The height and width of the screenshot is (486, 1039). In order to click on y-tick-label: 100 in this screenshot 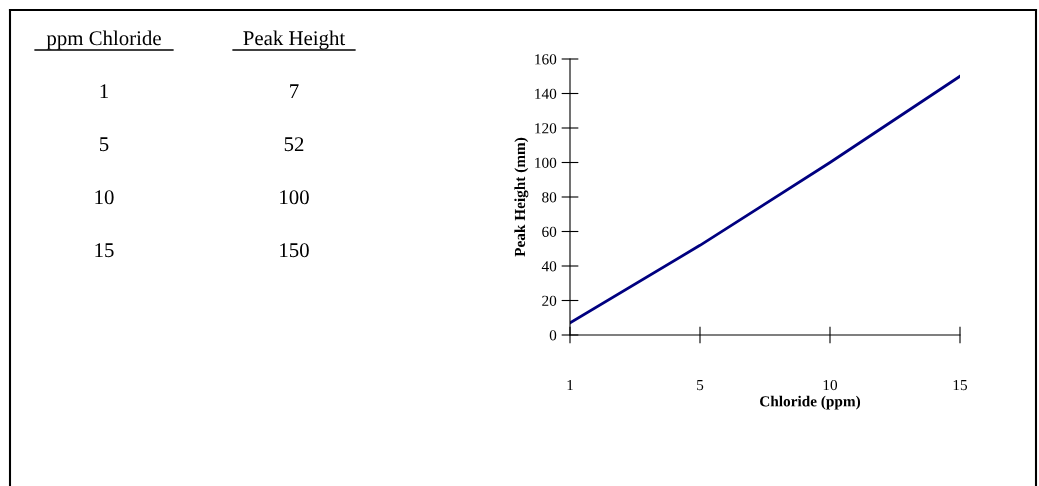, I will do `click(546, 162)`.